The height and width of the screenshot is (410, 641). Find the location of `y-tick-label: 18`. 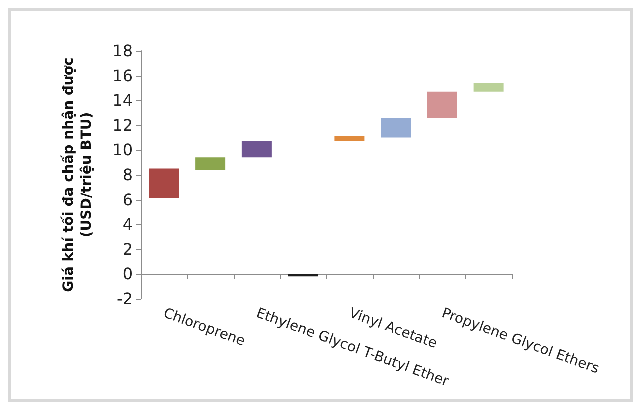

y-tick-label: 18 is located at coordinates (122, 51).